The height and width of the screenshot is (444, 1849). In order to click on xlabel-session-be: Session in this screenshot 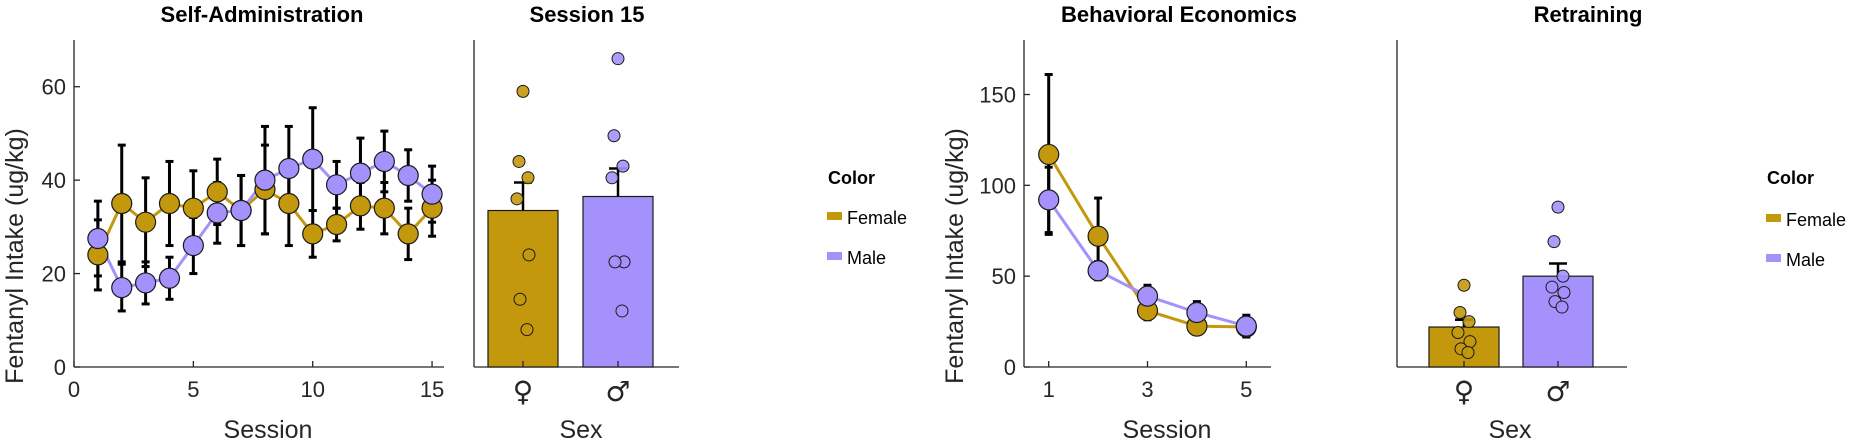, I will do `click(1167, 430)`.